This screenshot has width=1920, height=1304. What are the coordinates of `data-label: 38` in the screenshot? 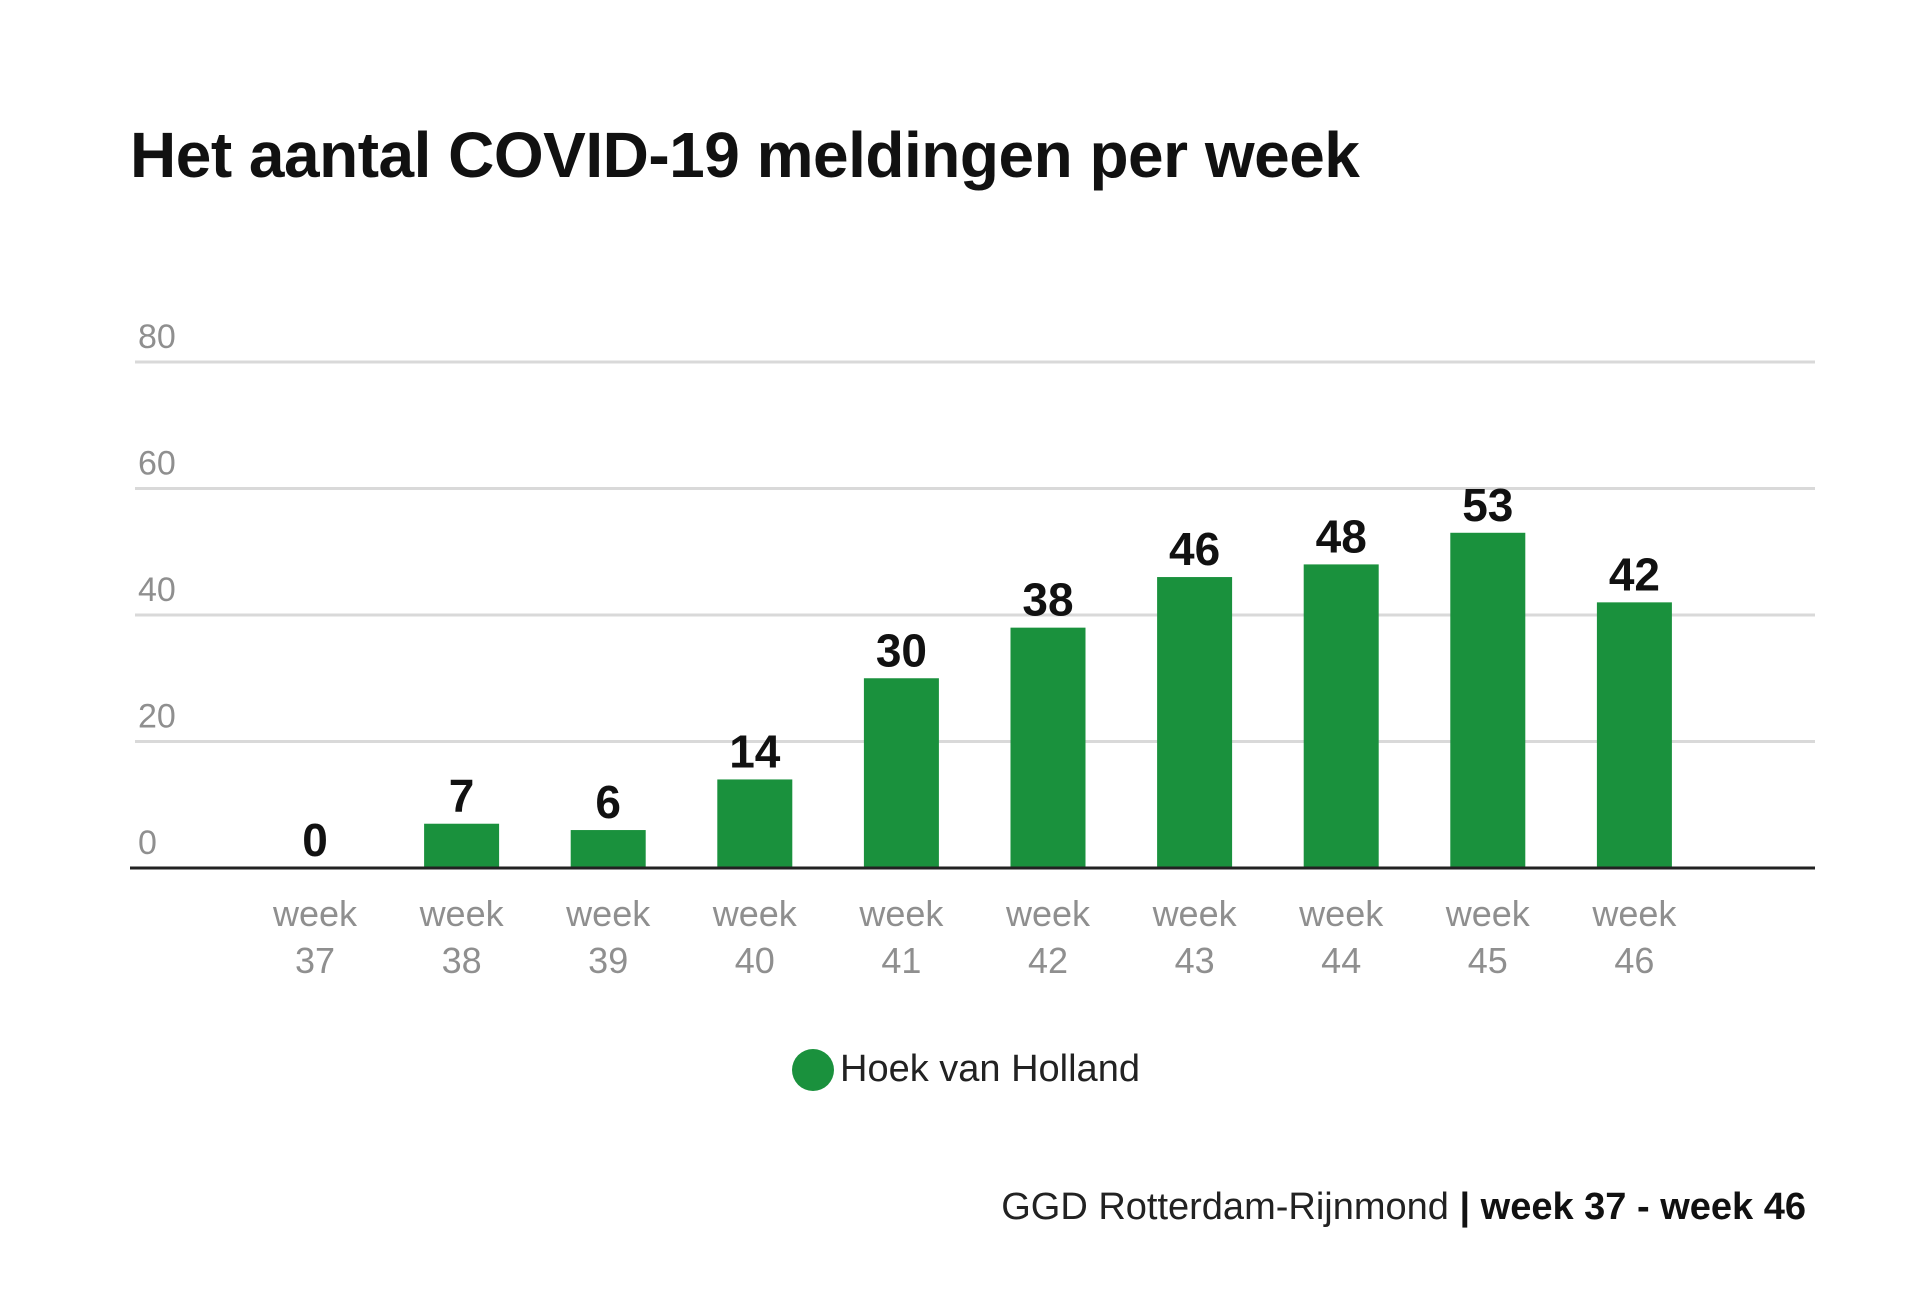 It's located at (1047, 600).